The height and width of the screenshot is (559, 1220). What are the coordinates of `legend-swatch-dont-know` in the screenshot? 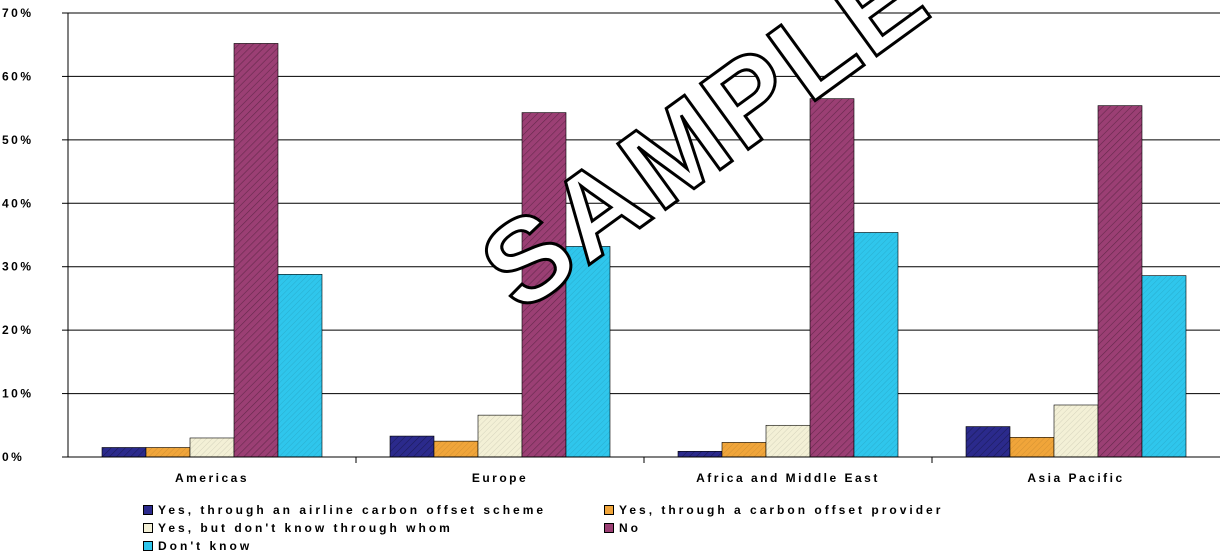 It's located at (148, 546).